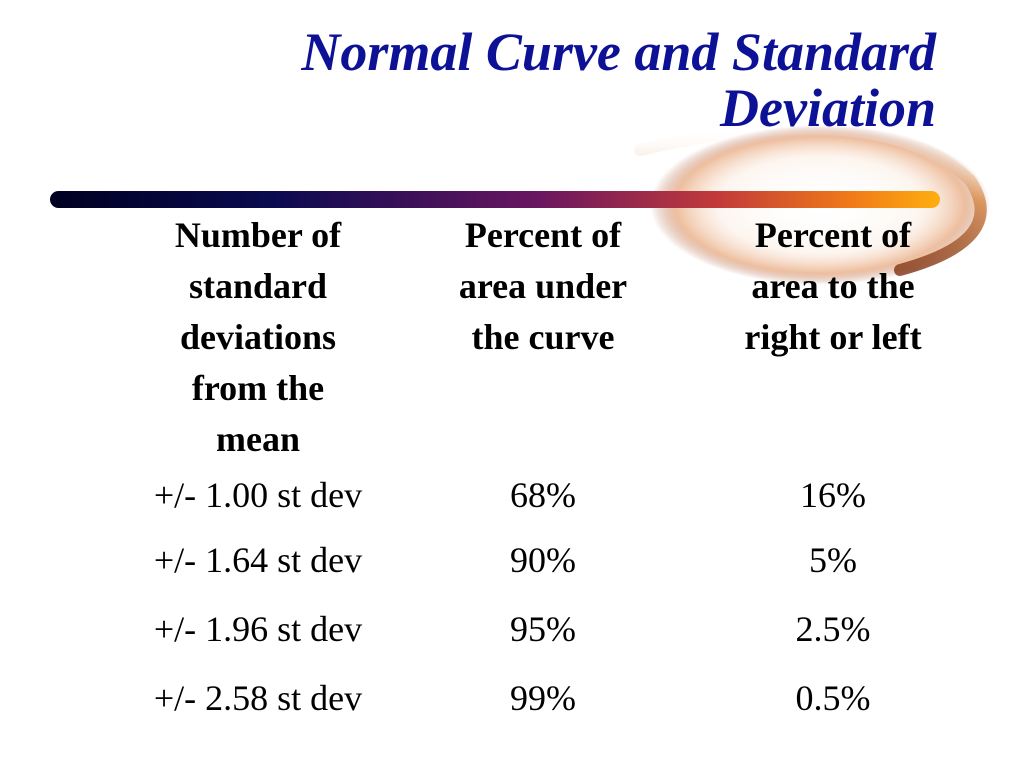  I want to click on header-text: mean, so click(258, 439).